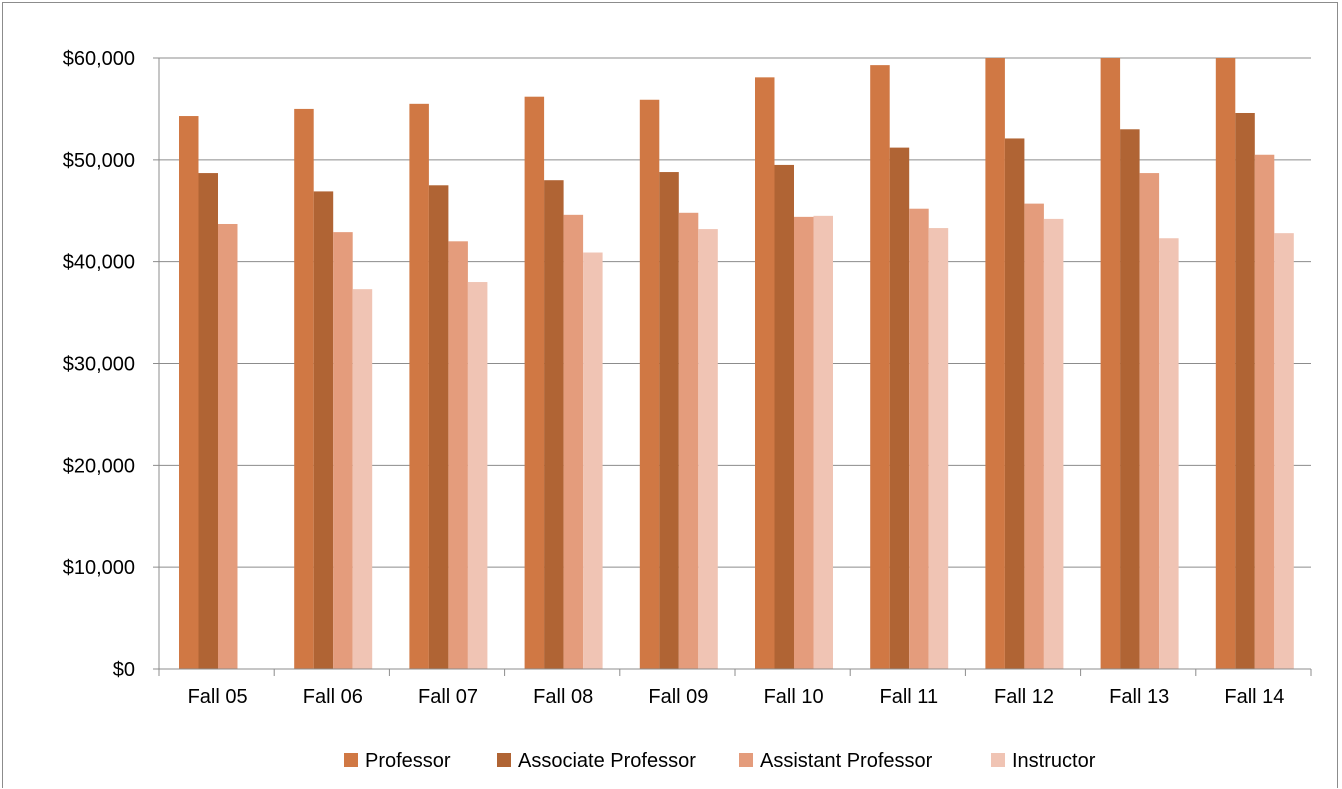 This screenshot has height=789, width=1342. Describe the element at coordinates (1139, 697) in the screenshot. I see `x-tick-label: Fall 13` at that location.